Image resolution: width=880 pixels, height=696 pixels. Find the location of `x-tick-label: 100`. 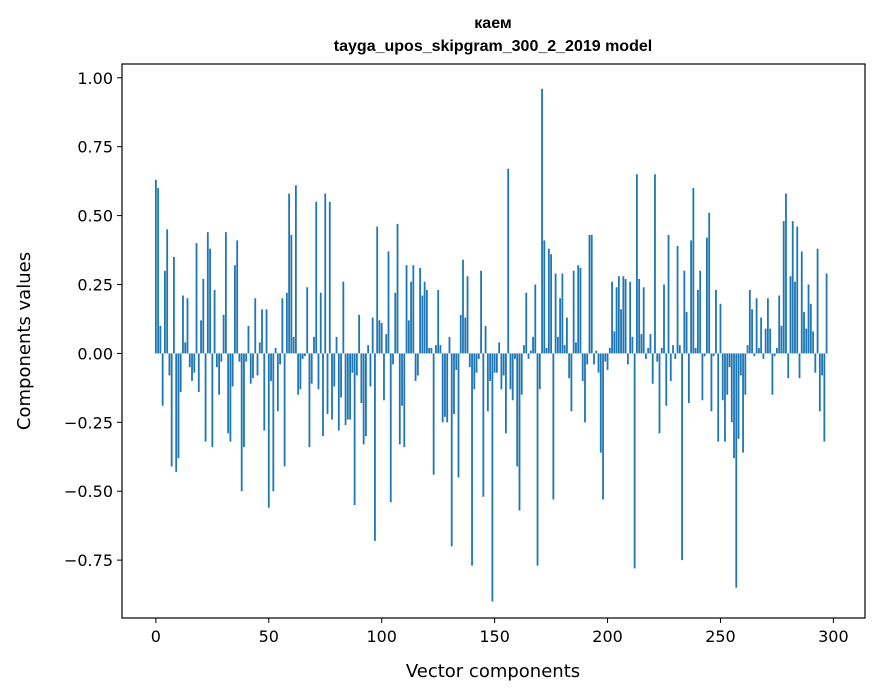

x-tick-label: 100 is located at coordinates (381, 636).